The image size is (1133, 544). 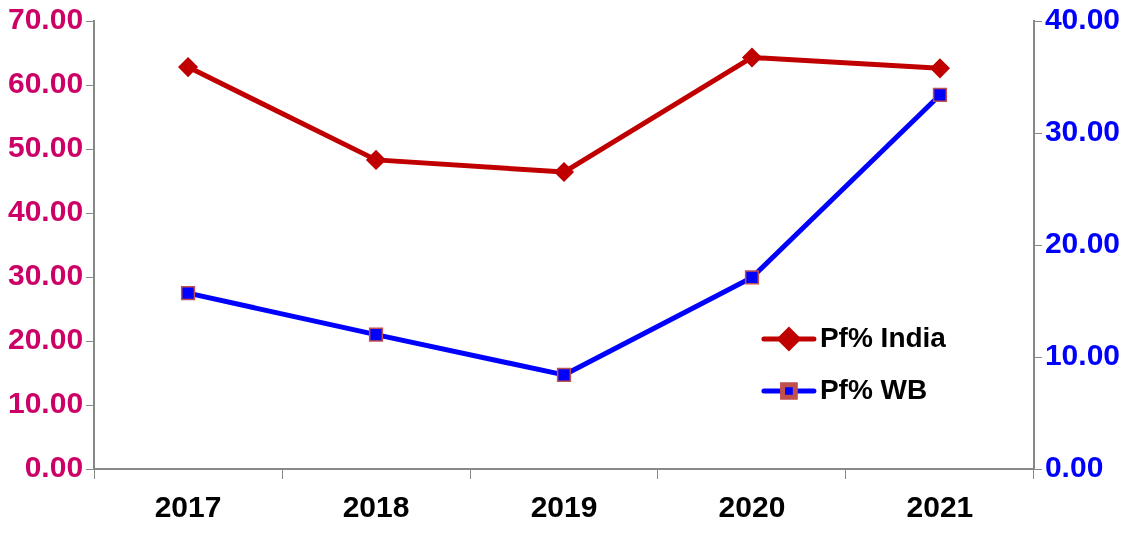 I want to click on x-tick-label: 2020, so click(x=752, y=507).